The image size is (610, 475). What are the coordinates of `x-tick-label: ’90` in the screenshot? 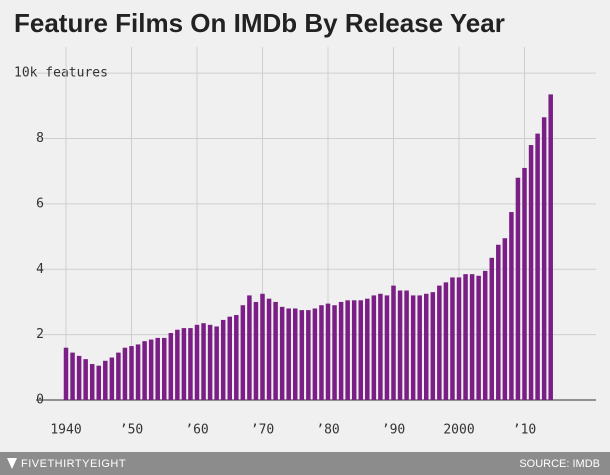 It's located at (393, 430).